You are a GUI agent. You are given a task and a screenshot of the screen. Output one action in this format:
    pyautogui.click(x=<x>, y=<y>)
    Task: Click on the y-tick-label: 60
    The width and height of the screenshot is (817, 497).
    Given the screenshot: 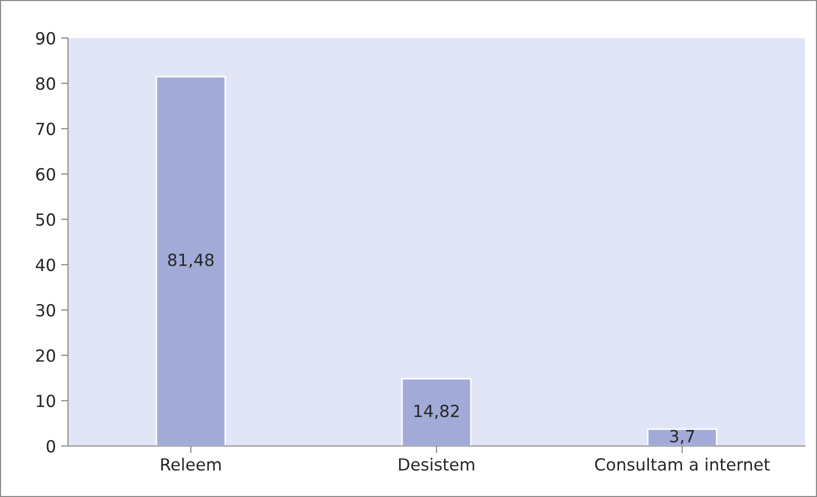 What is the action you would take?
    pyautogui.click(x=46, y=174)
    